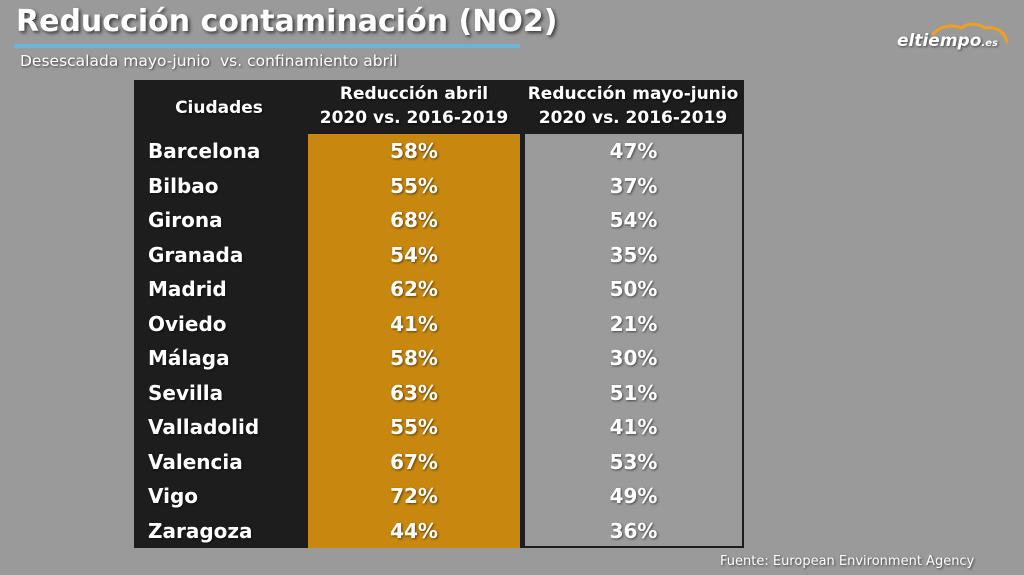  I want to click on city-cell: Bilbao, so click(183, 185).